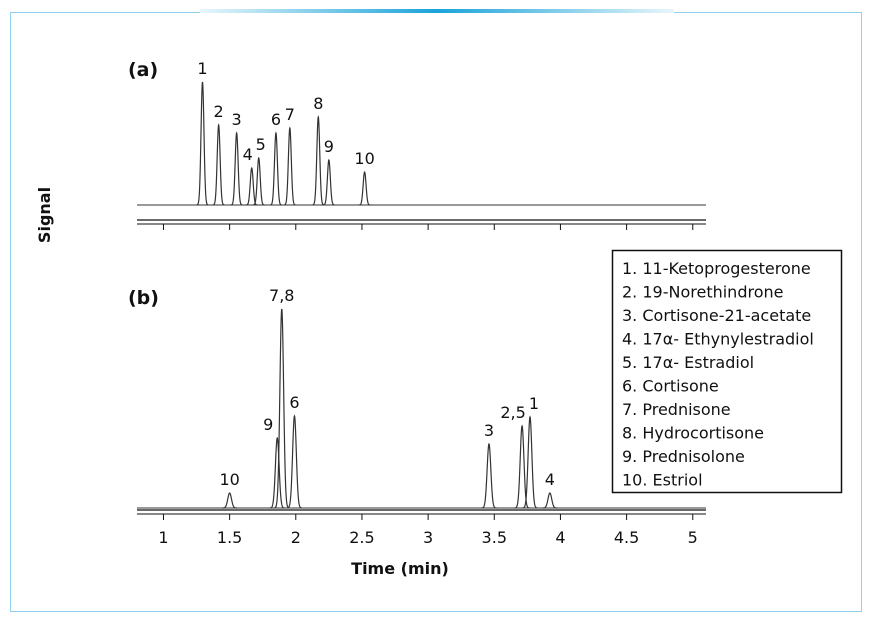 This screenshot has height=628, width=874. I want to click on x-tick-label: 3, so click(428, 537).